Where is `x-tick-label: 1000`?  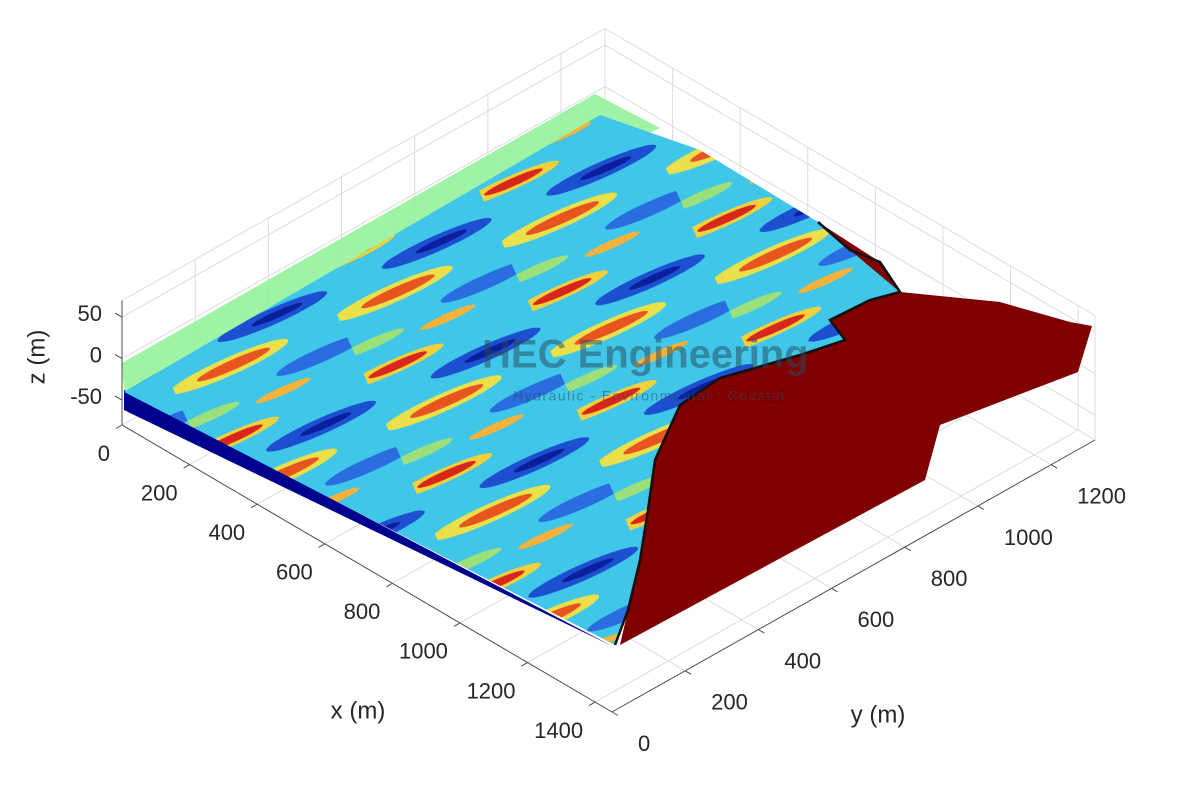 x-tick-label: 1000 is located at coordinates (423, 651).